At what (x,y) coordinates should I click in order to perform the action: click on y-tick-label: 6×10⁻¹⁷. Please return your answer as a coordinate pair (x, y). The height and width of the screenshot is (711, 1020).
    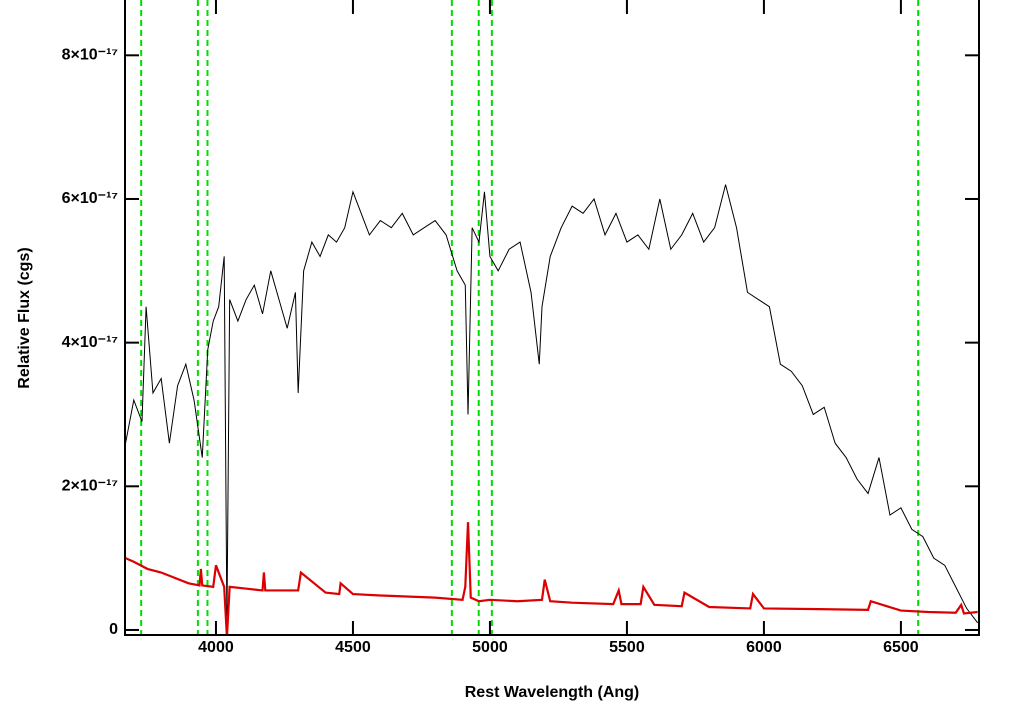
    Looking at the image, I should click on (90, 198).